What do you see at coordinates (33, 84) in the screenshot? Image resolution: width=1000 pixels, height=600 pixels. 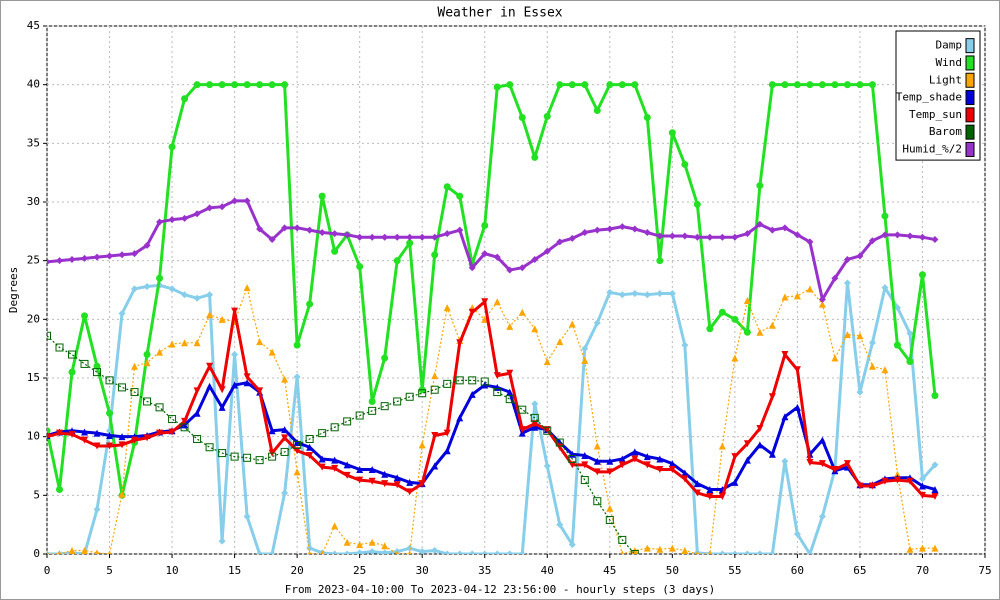 I see `y-tick-label: 40` at bounding box center [33, 84].